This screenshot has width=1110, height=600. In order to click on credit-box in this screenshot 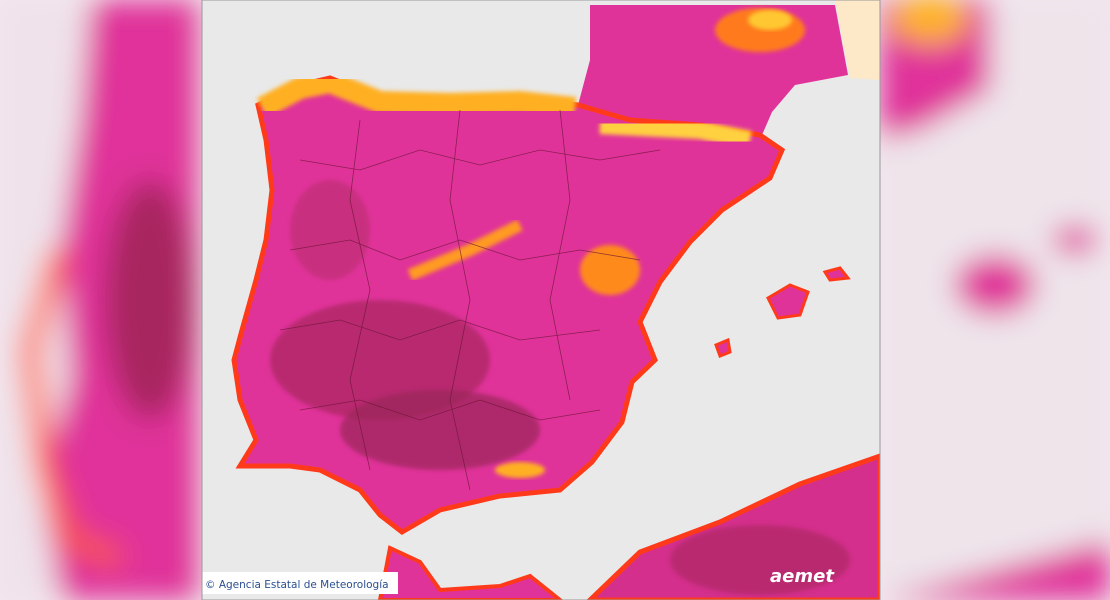, I will do `click(300, 583)`.